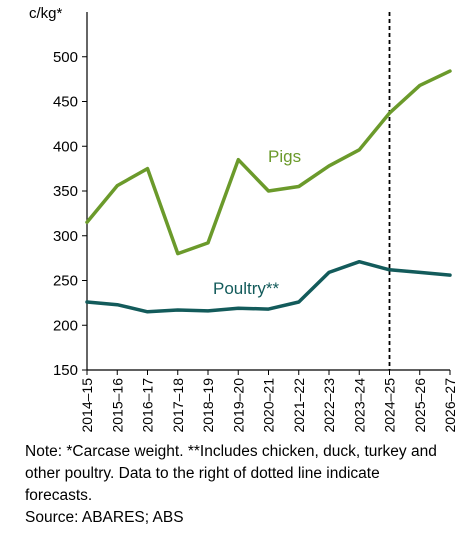 This screenshot has height=537, width=462. What do you see at coordinates (359, 405) in the screenshot?
I see `x-tick-label: 2023–24` at bounding box center [359, 405].